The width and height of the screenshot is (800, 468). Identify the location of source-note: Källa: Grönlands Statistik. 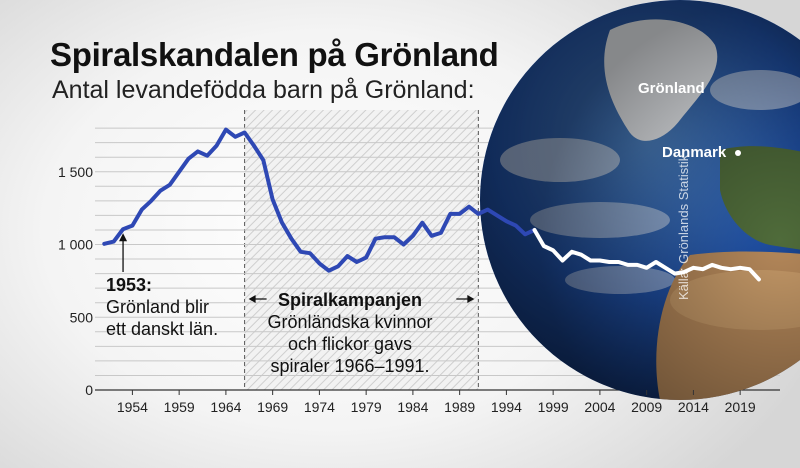
(683, 227).